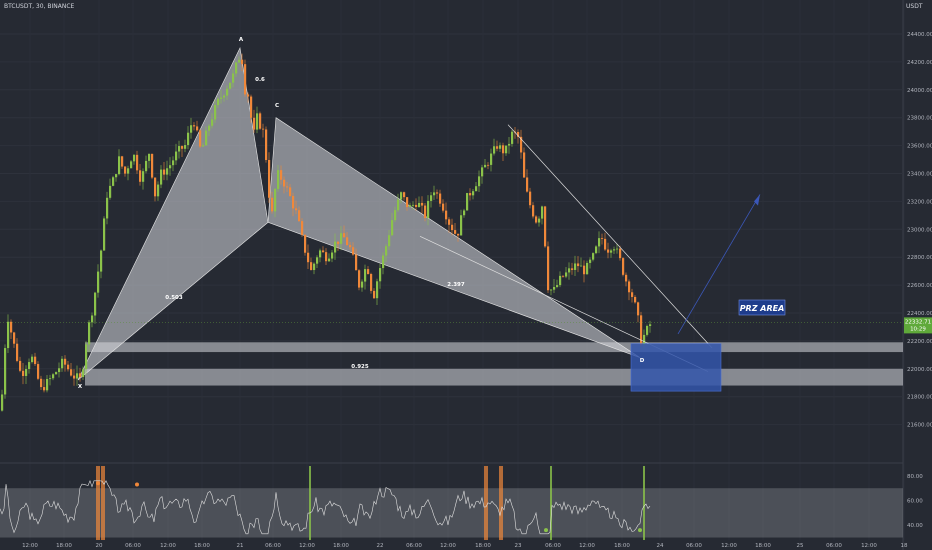 The image size is (932, 550). I want to click on prz-label-box, so click(762, 307).